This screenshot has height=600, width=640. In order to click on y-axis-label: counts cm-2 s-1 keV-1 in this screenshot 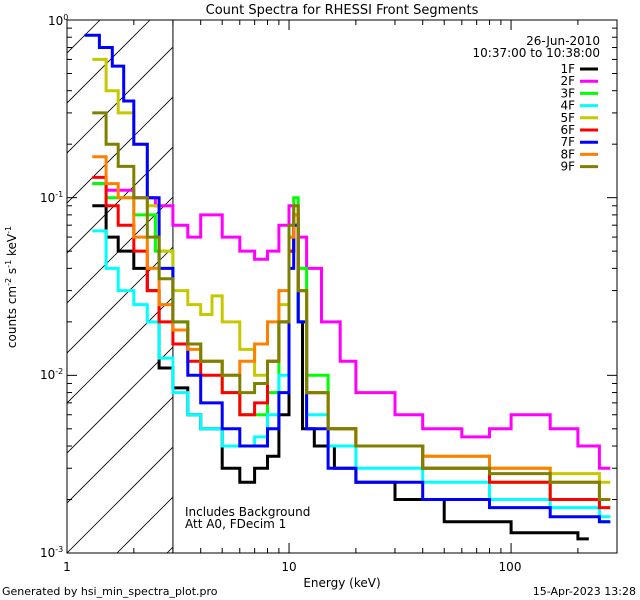, I will do `click(11, 287)`.